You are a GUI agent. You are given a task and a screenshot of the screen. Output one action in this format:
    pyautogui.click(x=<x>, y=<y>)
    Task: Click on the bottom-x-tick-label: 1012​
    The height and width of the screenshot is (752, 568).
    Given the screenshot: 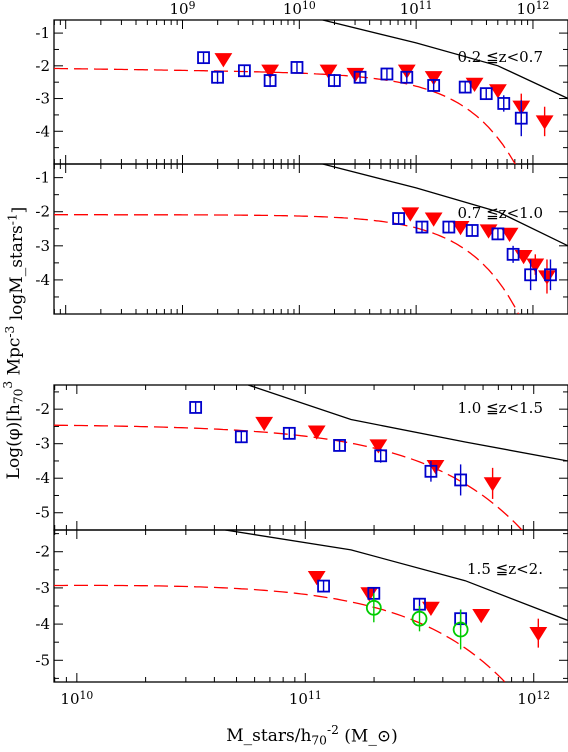 What is the action you would take?
    pyautogui.click(x=533, y=698)
    